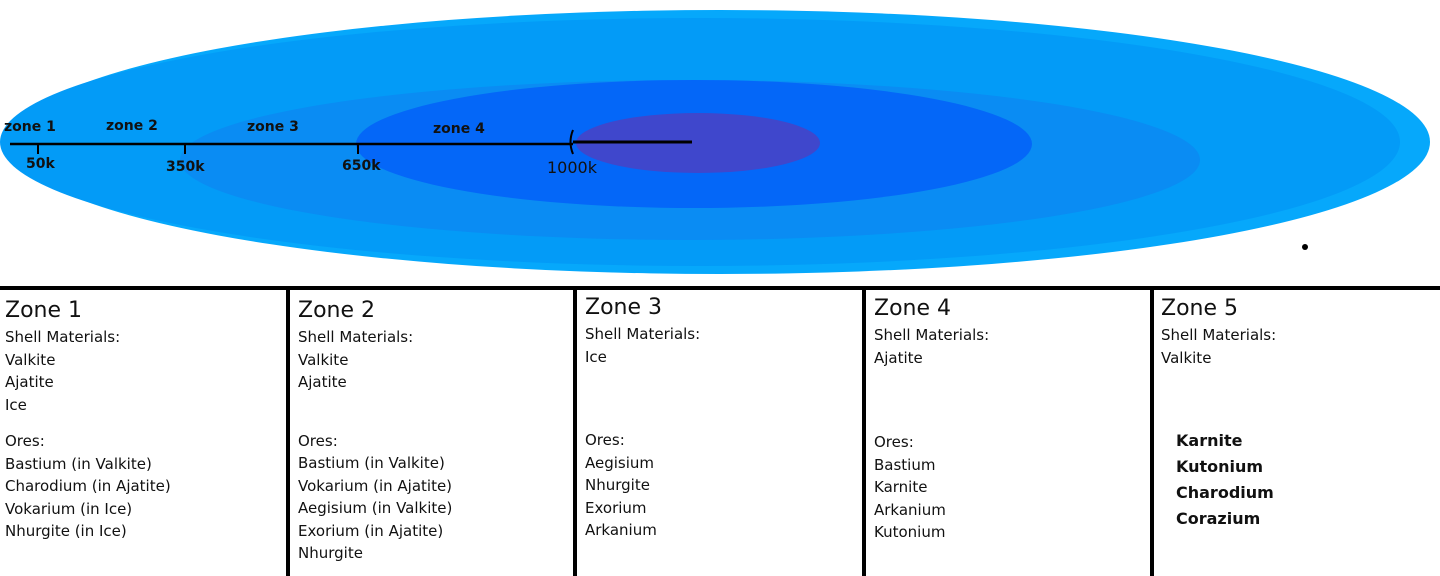  Describe the element at coordinates (69, 508) in the screenshot. I see `ore-item: Vokarium (in Ice)` at that location.